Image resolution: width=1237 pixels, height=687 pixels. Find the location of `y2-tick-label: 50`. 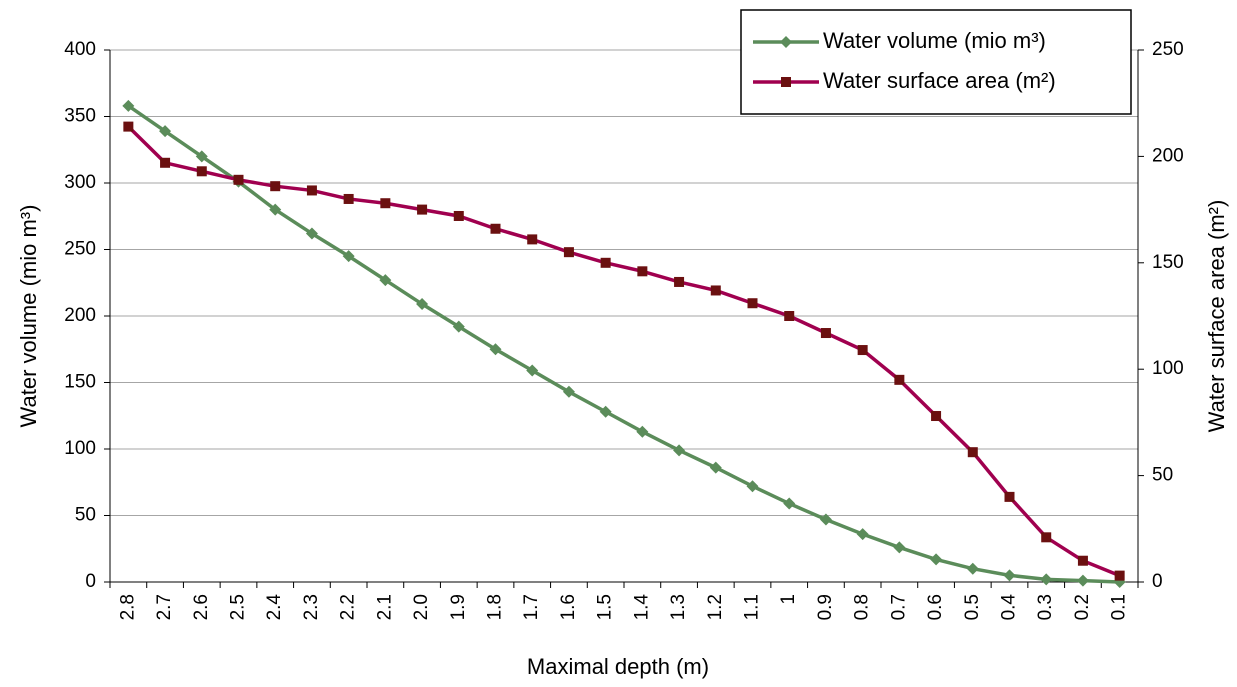

y2-tick-label: 50 is located at coordinates (1162, 475).